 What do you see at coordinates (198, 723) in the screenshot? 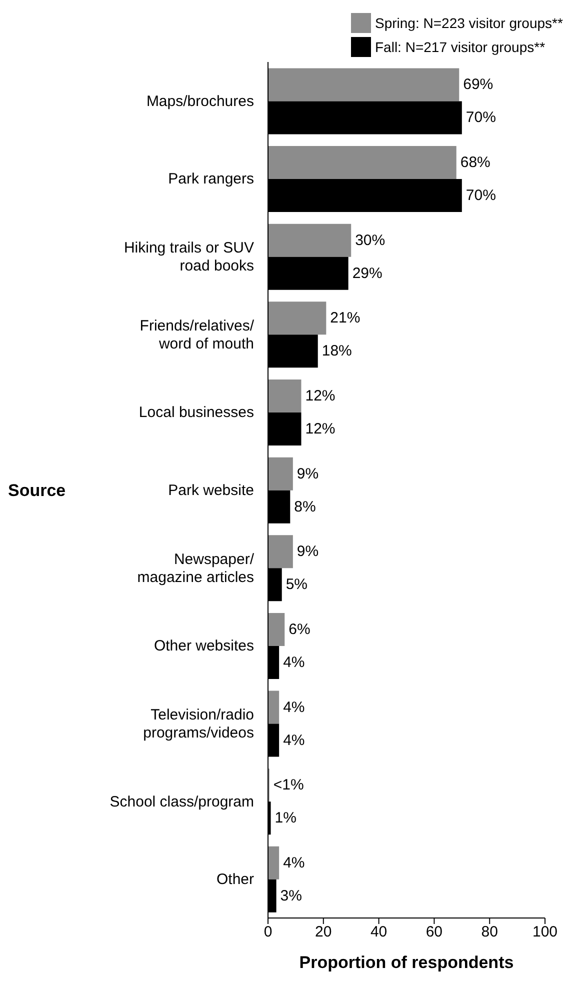
I see `y-tick-label: Television/radio programs/videos` at bounding box center [198, 723].